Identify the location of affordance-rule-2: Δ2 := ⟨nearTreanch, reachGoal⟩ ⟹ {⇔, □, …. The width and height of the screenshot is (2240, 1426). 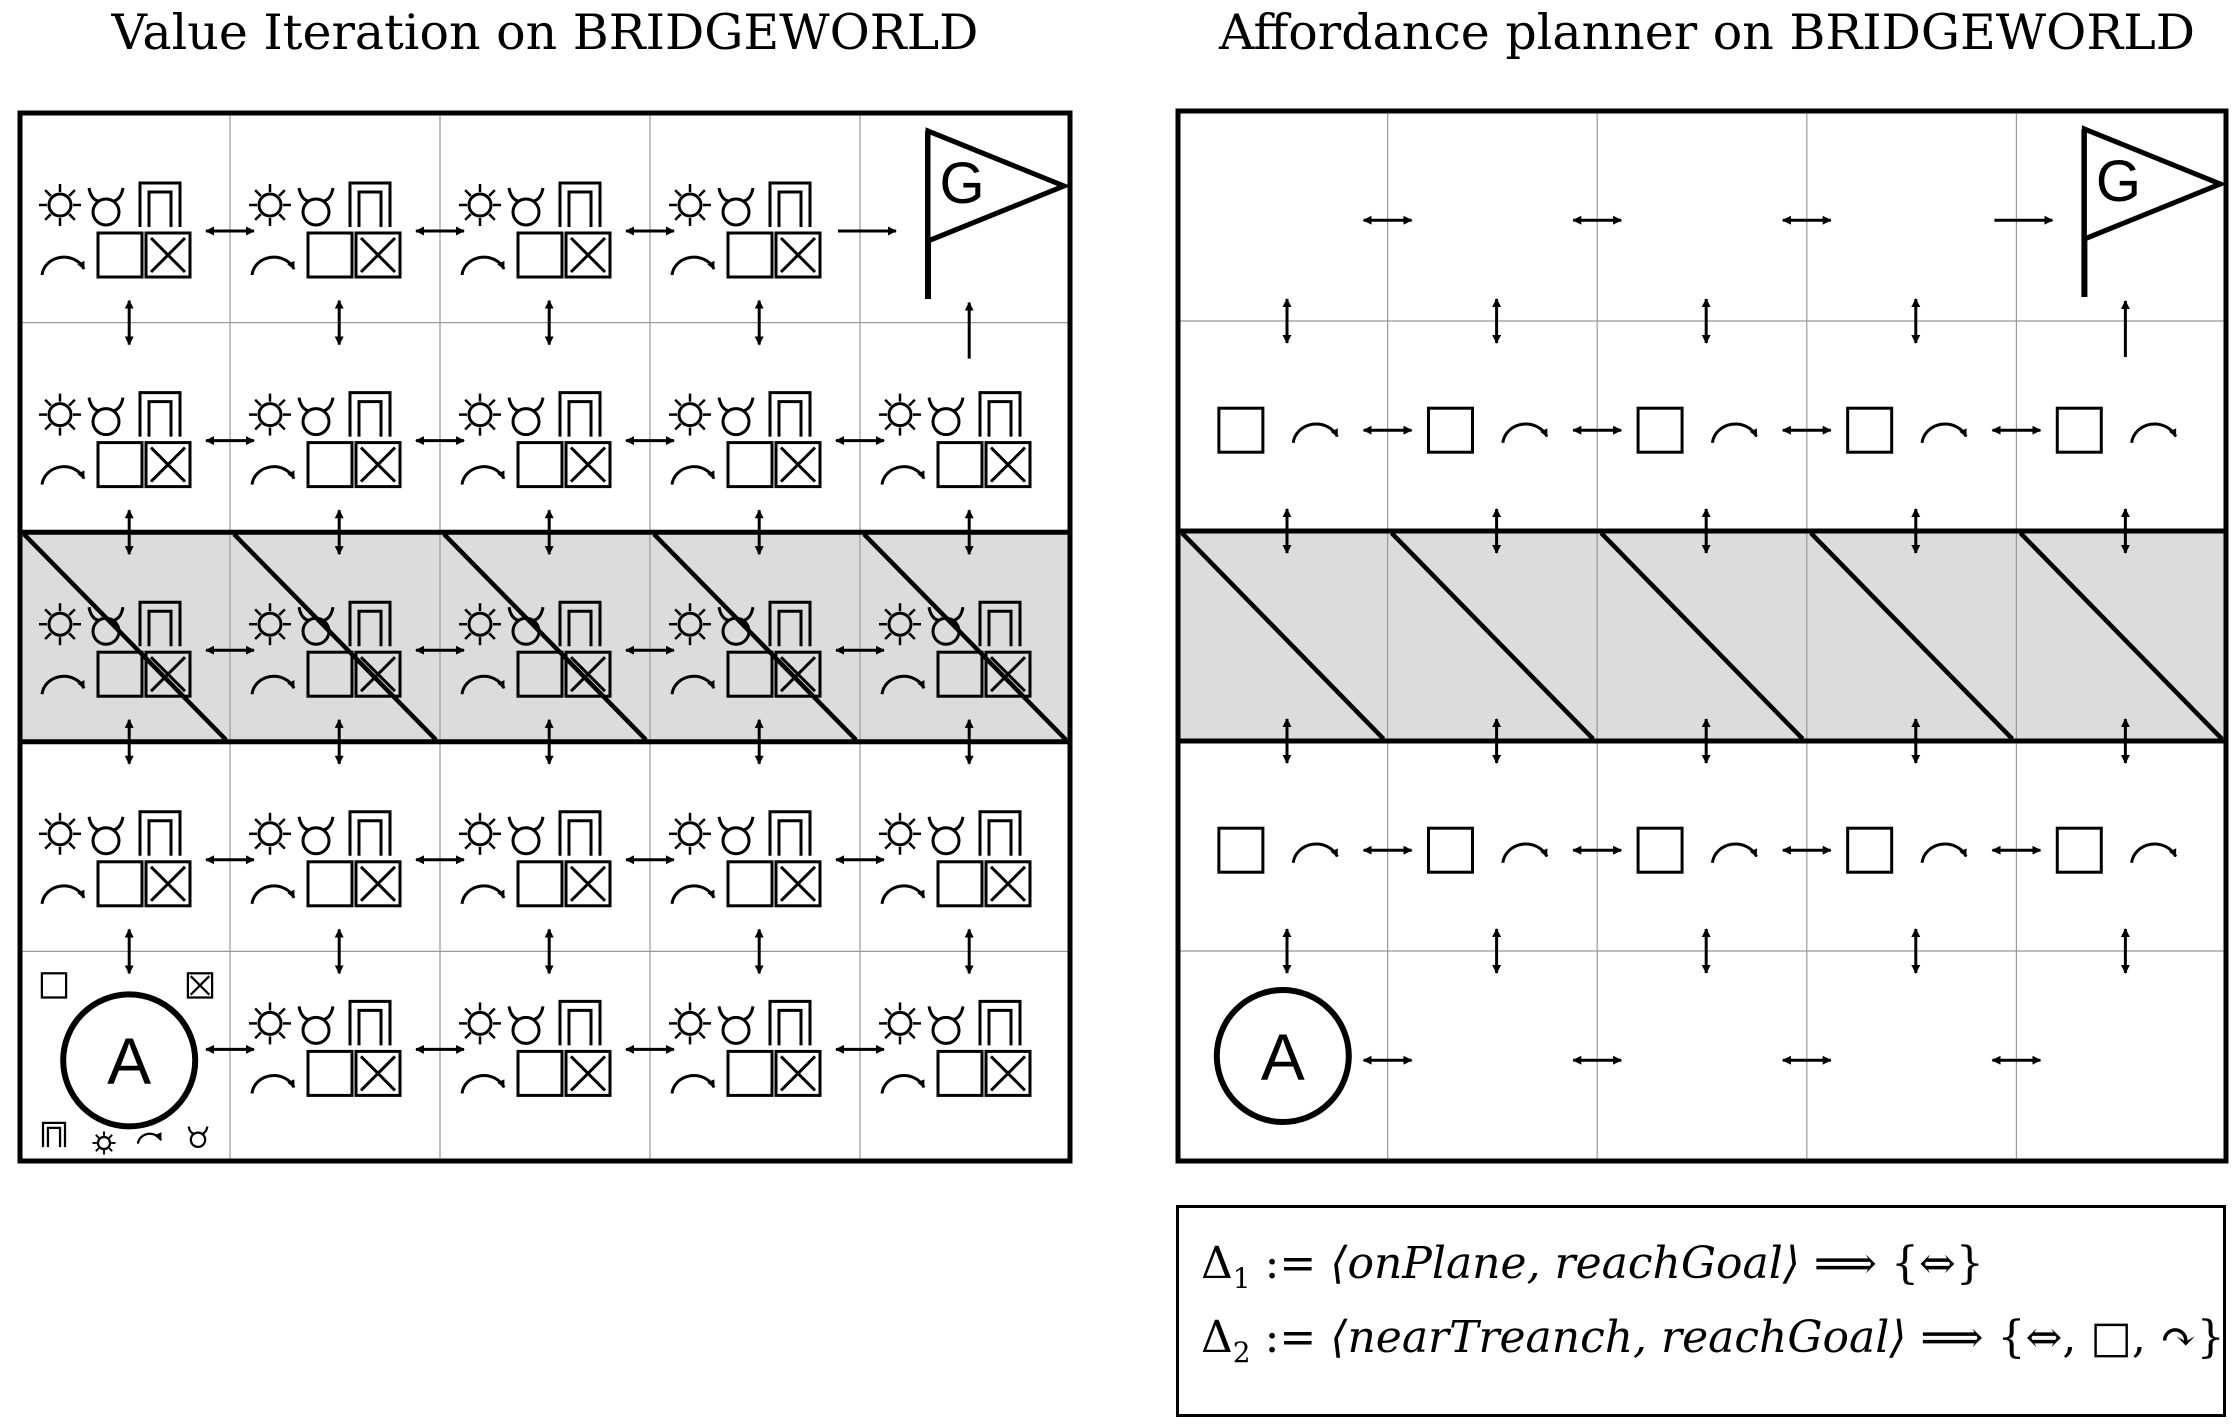
(1713, 1340).